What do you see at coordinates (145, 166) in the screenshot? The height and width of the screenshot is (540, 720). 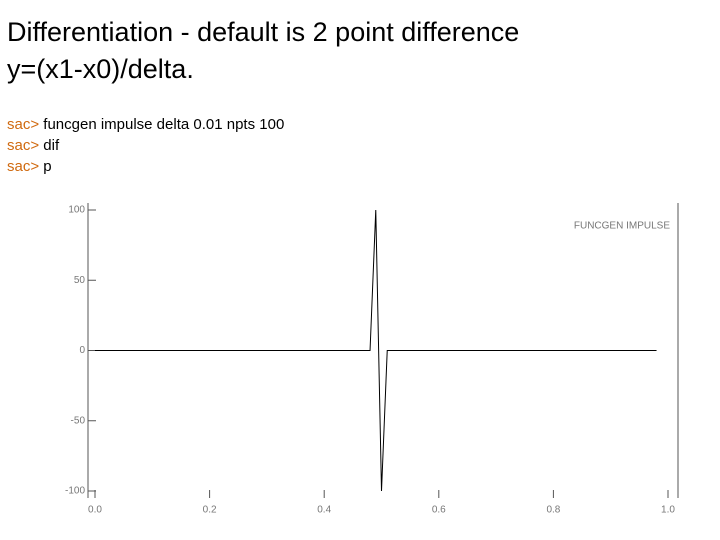 I see `command-line: sac> p` at bounding box center [145, 166].